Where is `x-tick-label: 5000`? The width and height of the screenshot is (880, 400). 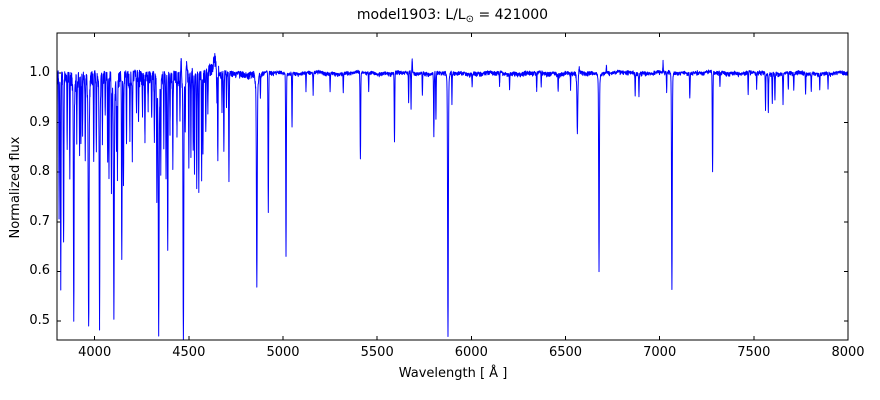
x-tick-label: 5000 is located at coordinates (283, 352).